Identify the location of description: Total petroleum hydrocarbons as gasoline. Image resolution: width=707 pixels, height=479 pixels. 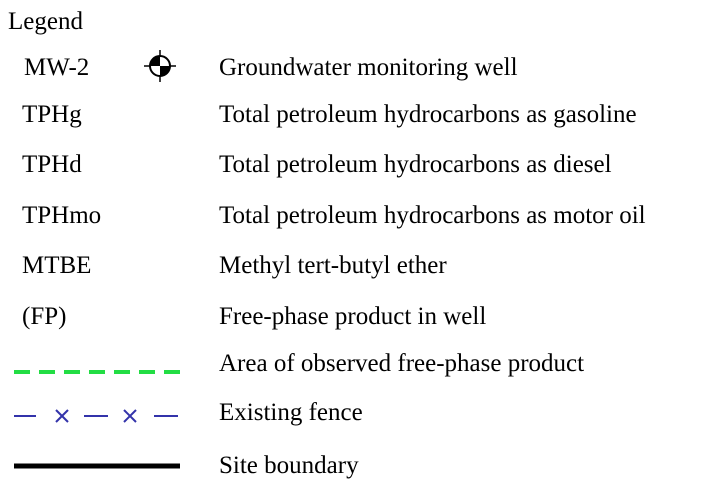
(428, 114).